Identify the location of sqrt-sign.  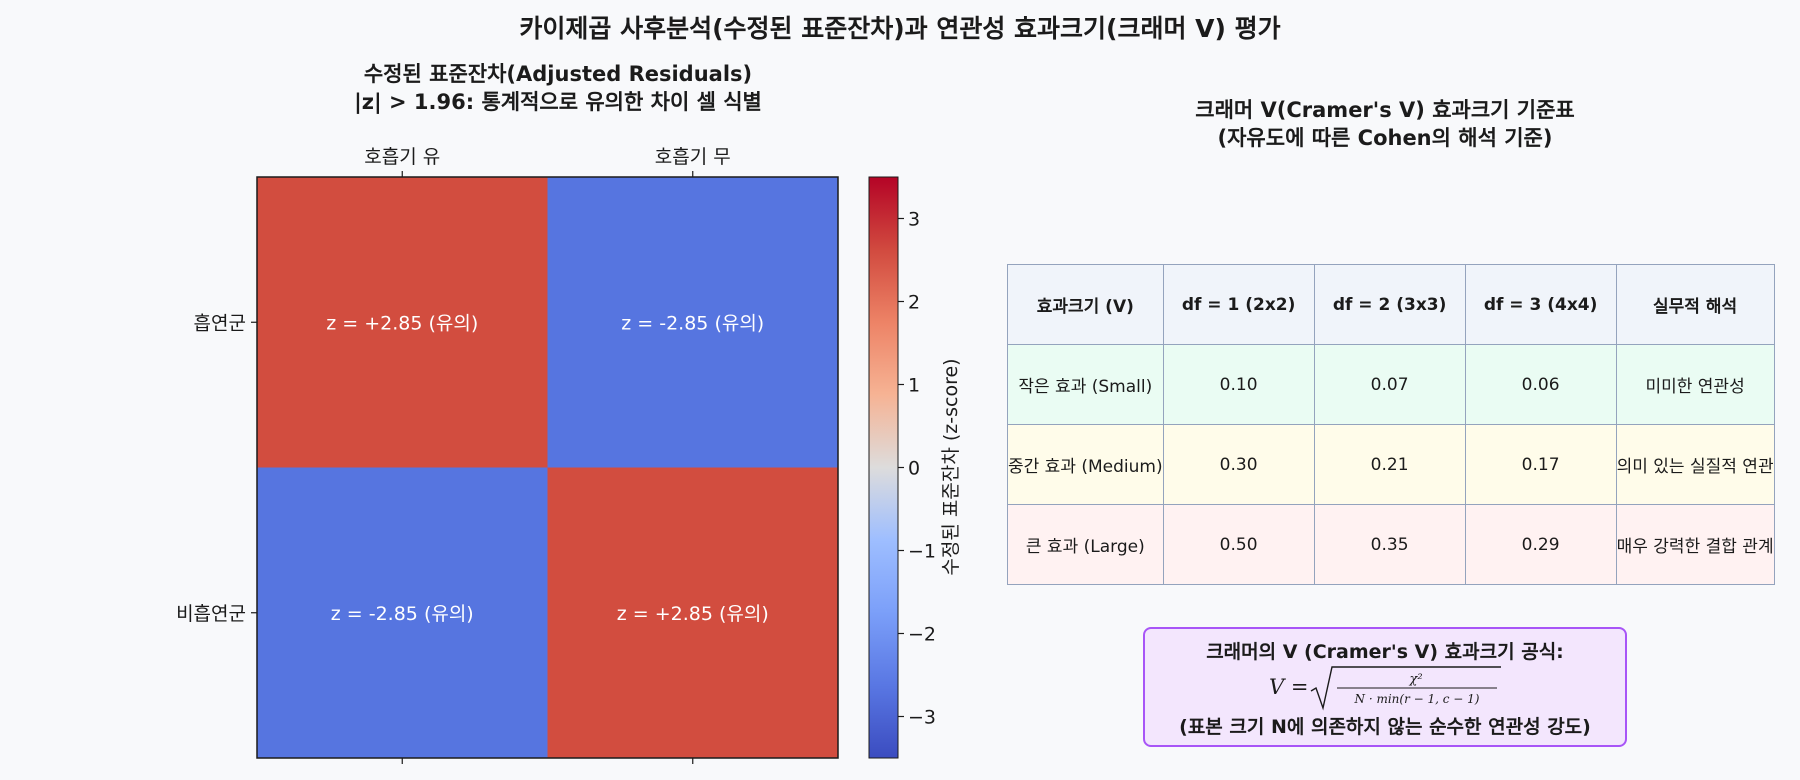
(1405, 688).